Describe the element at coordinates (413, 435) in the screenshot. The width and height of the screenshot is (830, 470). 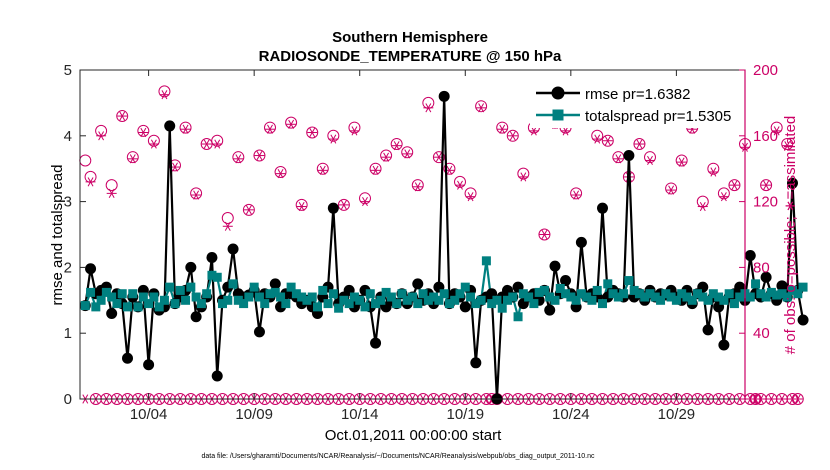
I see `x-axis-label: Oct.01,2011 00:00:00 start` at that location.